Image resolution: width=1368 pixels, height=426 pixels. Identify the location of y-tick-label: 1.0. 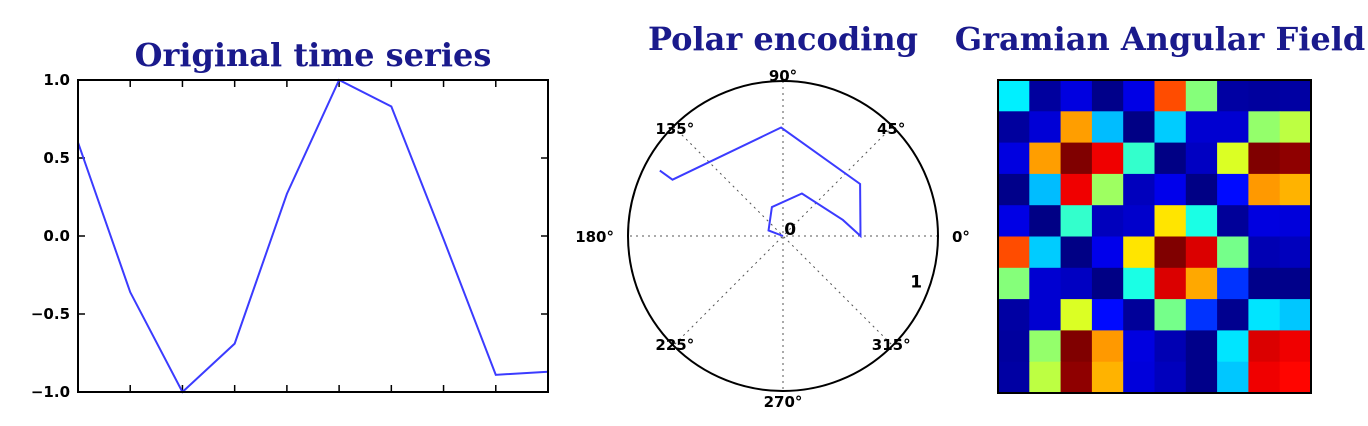
(56, 80).